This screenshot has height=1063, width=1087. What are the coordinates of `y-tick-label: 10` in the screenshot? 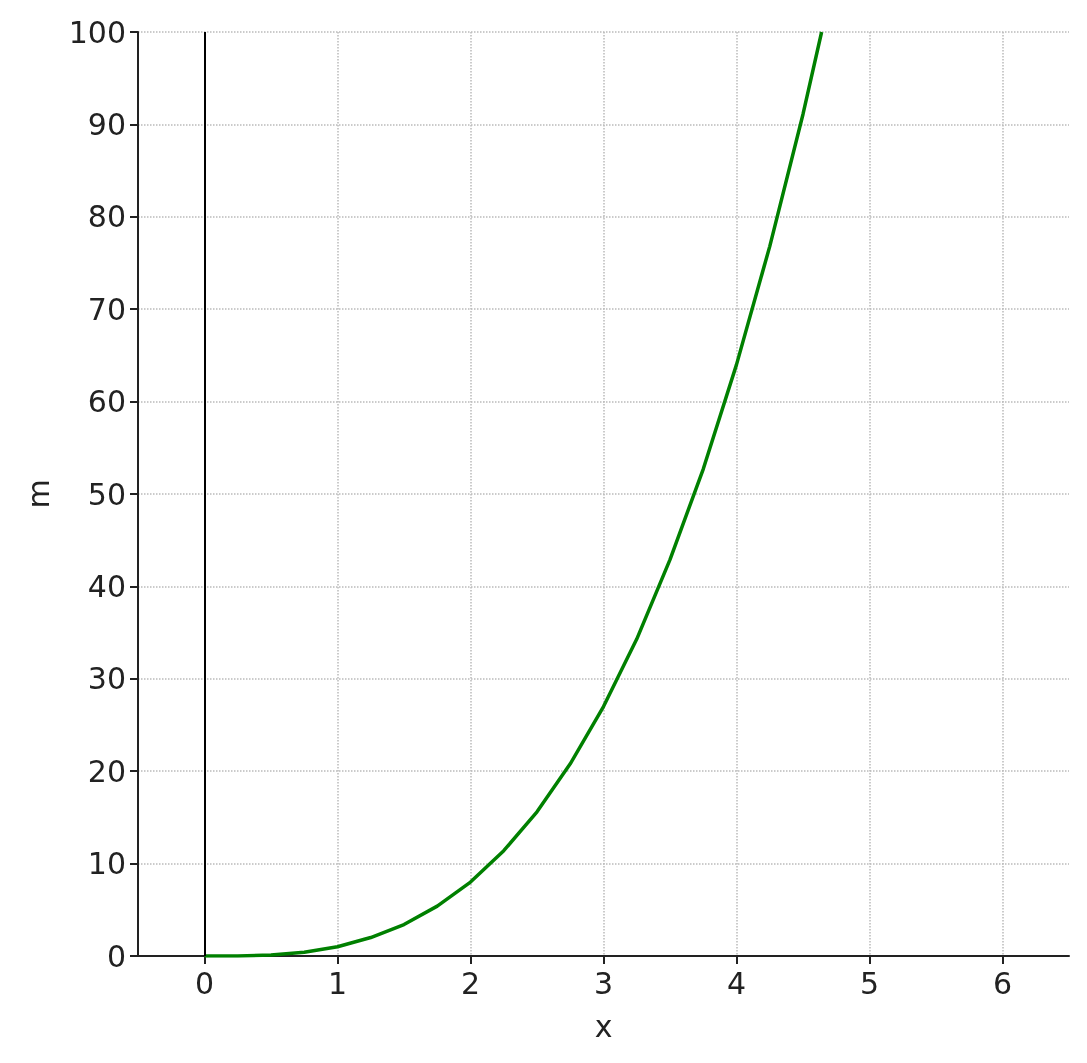 It's located at (106, 864).